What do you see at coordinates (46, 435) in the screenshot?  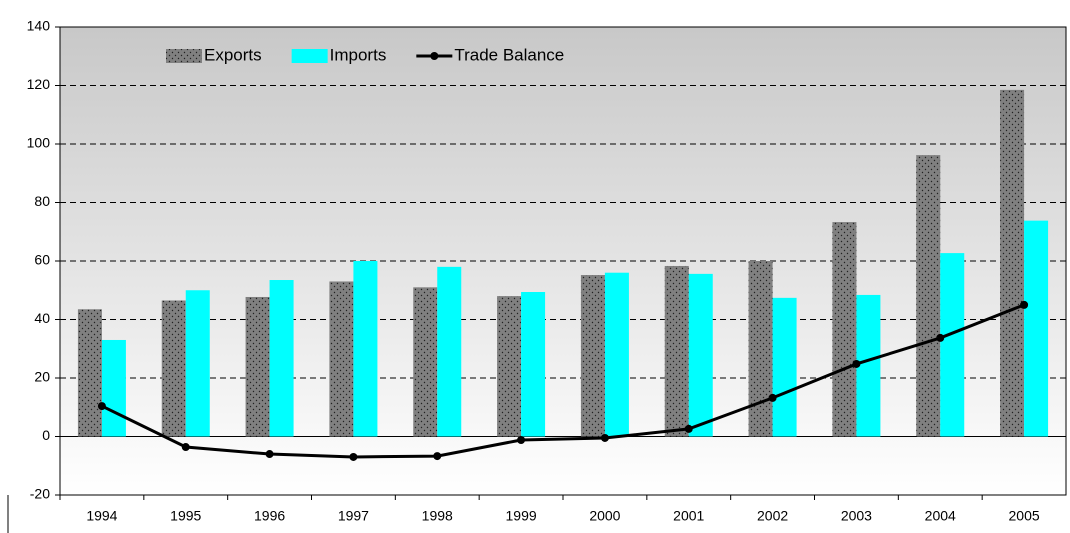 I see `y-tick-label: 0` at bounding box center [46, 435].